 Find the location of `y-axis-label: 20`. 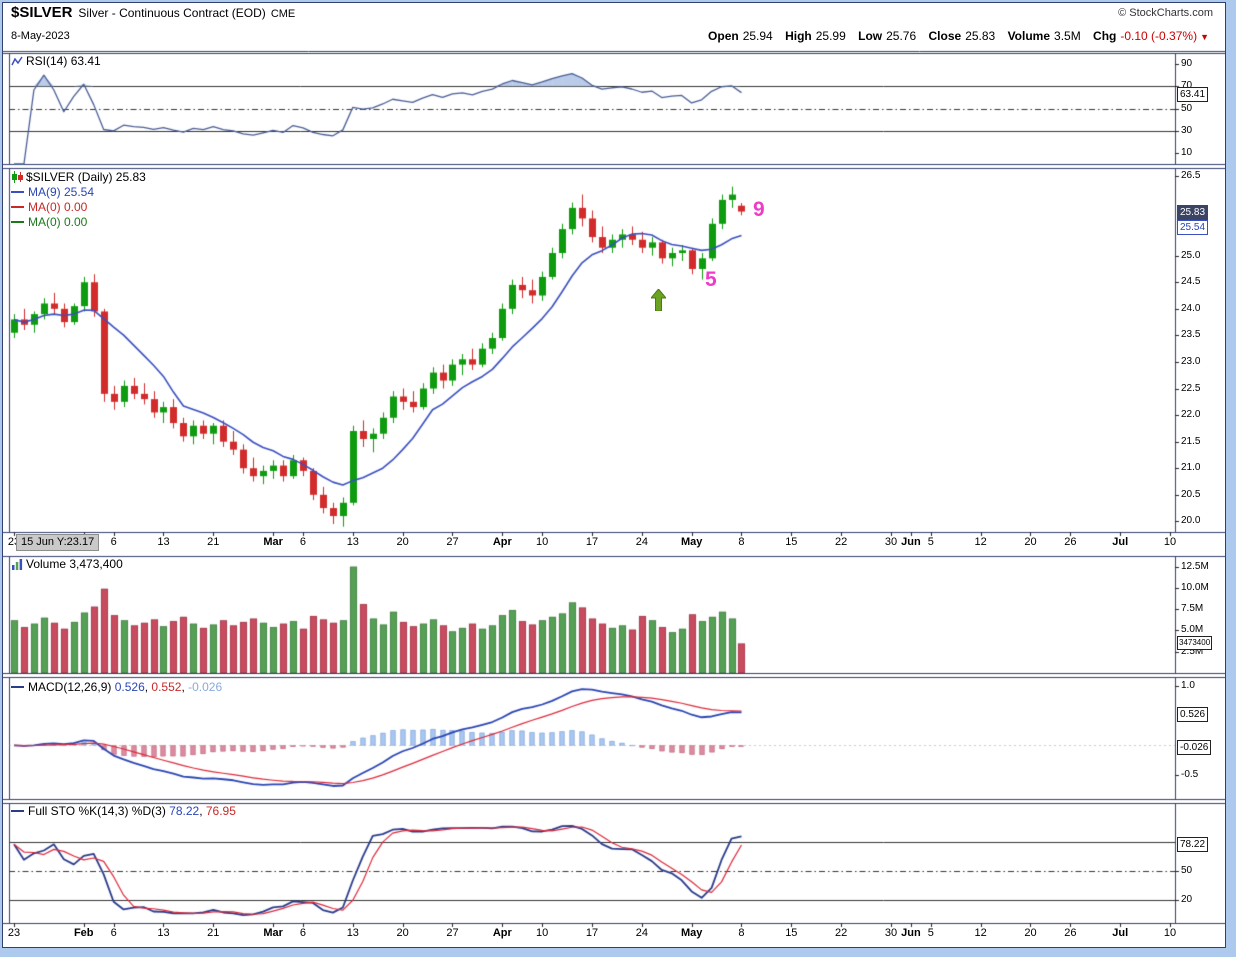

y-axis-label: 20 is located at coordinates (1187, 899).